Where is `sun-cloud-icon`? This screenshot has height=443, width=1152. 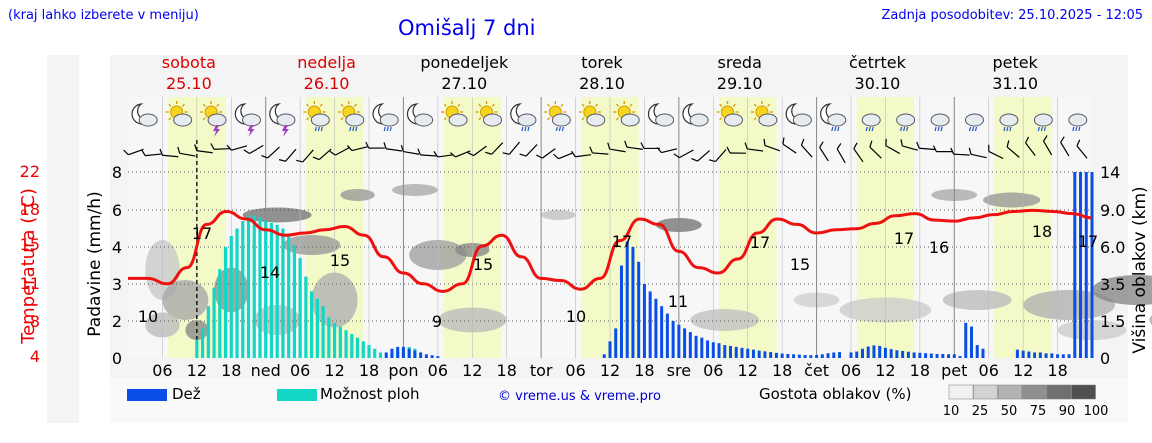 sun-cloud-icon is located at coordinates (729, 114).